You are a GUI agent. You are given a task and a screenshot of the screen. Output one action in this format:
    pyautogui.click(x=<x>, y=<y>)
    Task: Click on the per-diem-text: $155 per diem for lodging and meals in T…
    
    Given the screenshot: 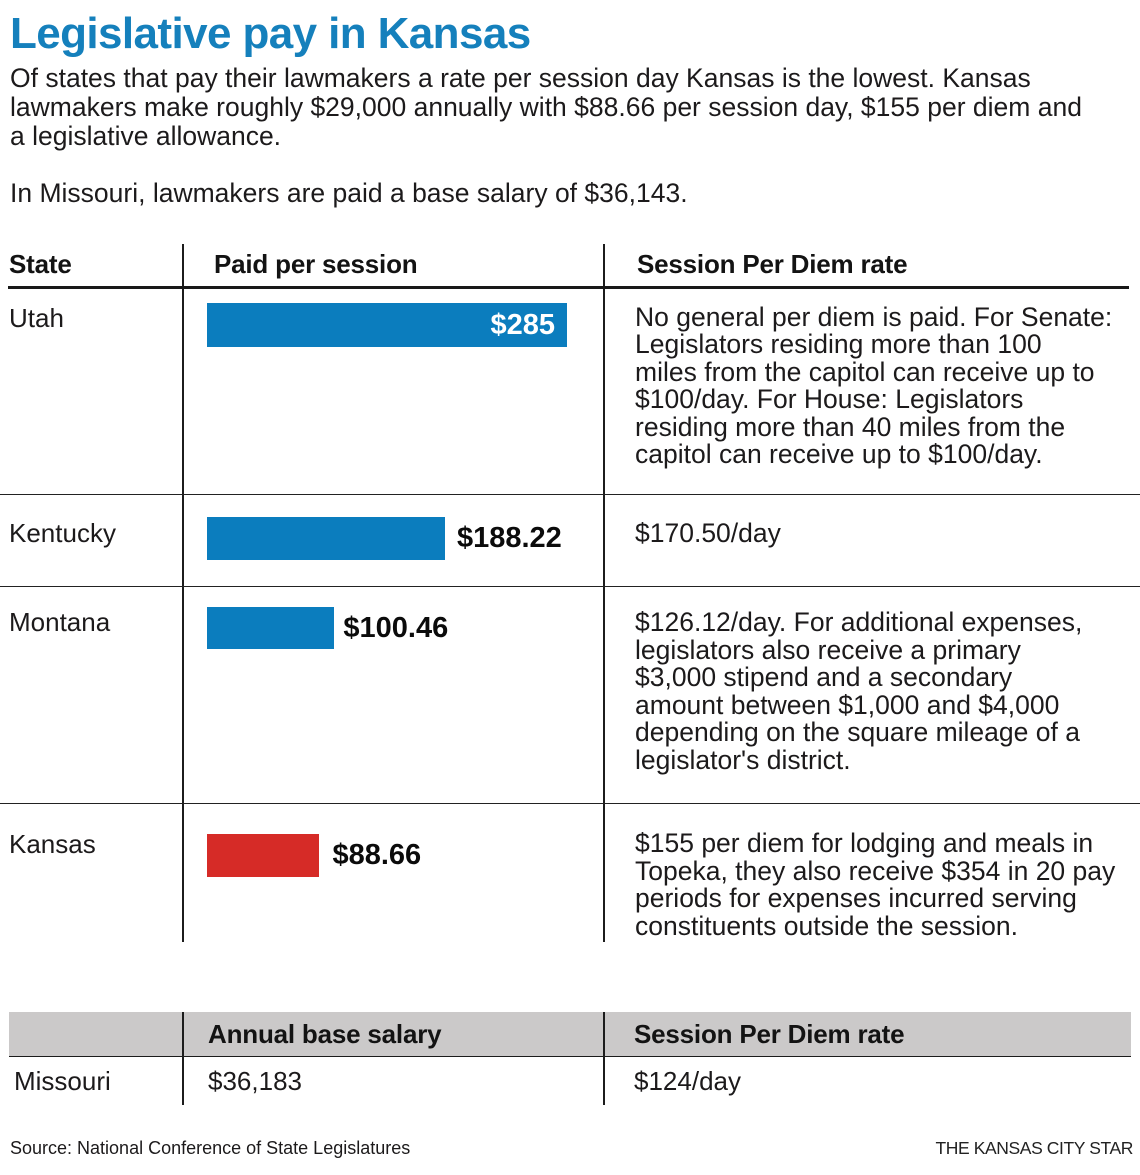 What is the action you would take?
    pyautogui.click(x=875, y=884)
    